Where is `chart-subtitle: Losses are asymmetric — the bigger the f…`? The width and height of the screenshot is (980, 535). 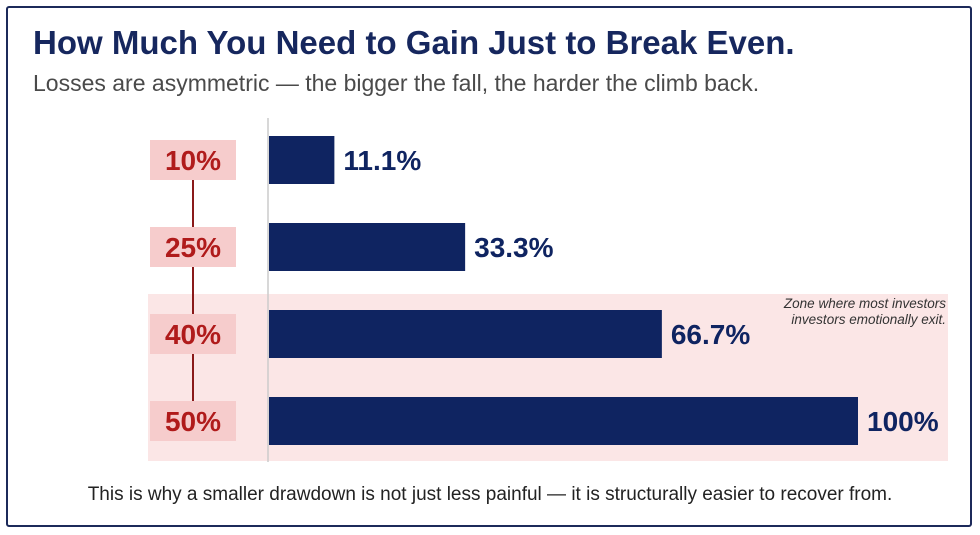
chart-subtitle: Losses are asymmetric — the bigger the f… is located at coordinates (396, 83).